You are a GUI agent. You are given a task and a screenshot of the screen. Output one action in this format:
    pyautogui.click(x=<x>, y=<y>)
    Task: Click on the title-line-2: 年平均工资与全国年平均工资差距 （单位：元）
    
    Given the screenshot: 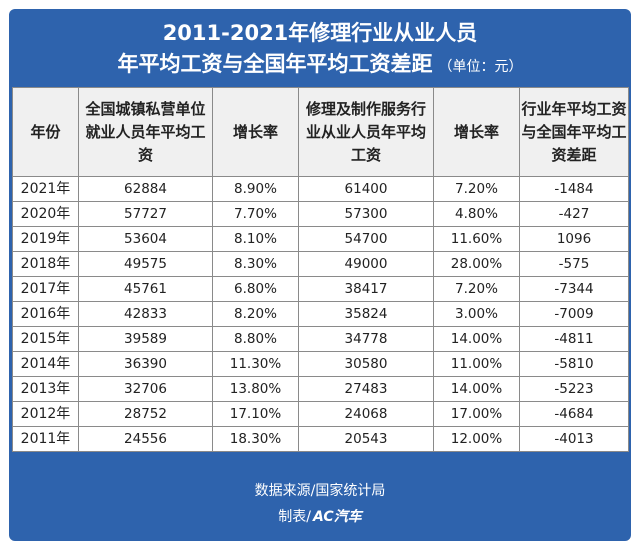 What is the action you would take?
    pyautogui.click(x=320, y=65)
    